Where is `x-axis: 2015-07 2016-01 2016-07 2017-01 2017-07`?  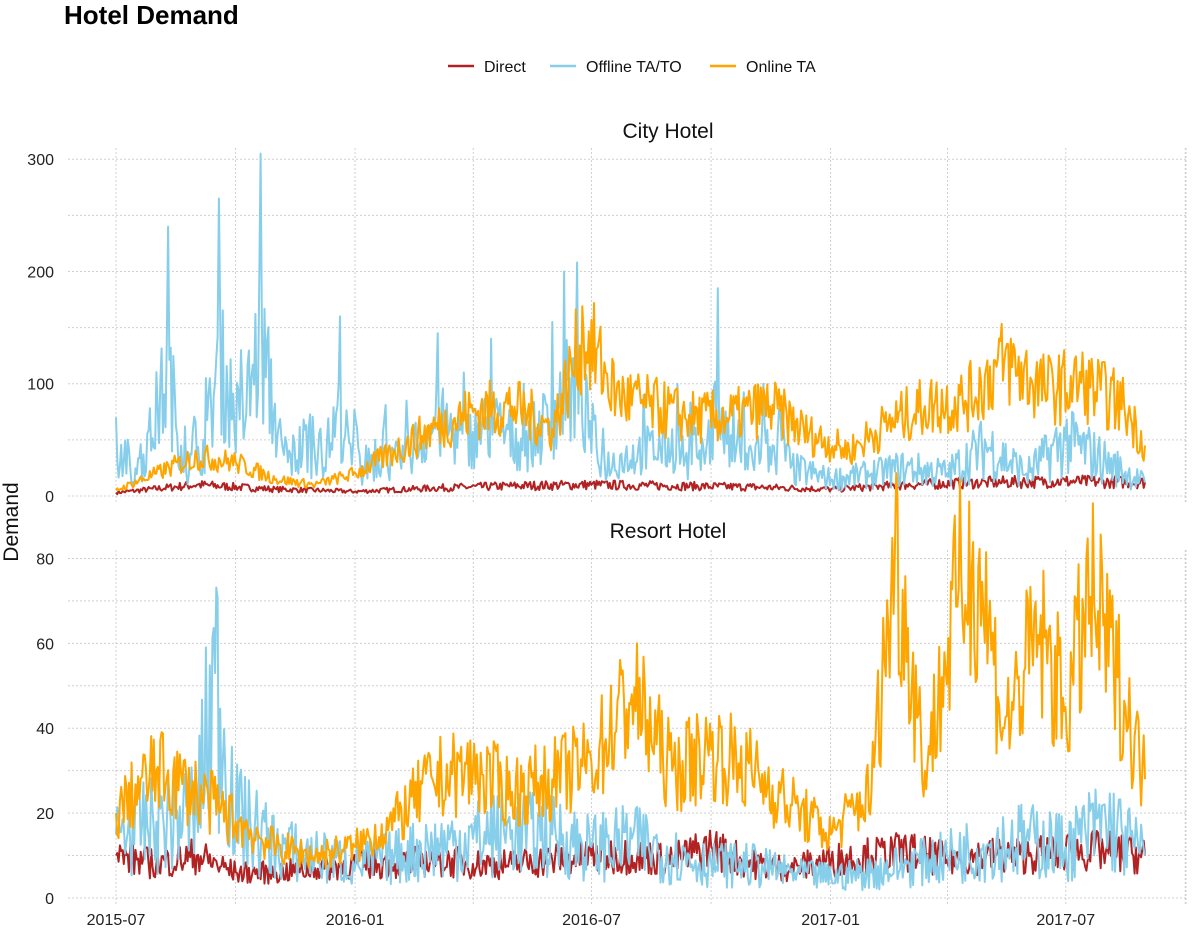 x-axis: 2015-07 2016-01 2016-07 2017-01 2017-07 is located at coordinates (591, 920).